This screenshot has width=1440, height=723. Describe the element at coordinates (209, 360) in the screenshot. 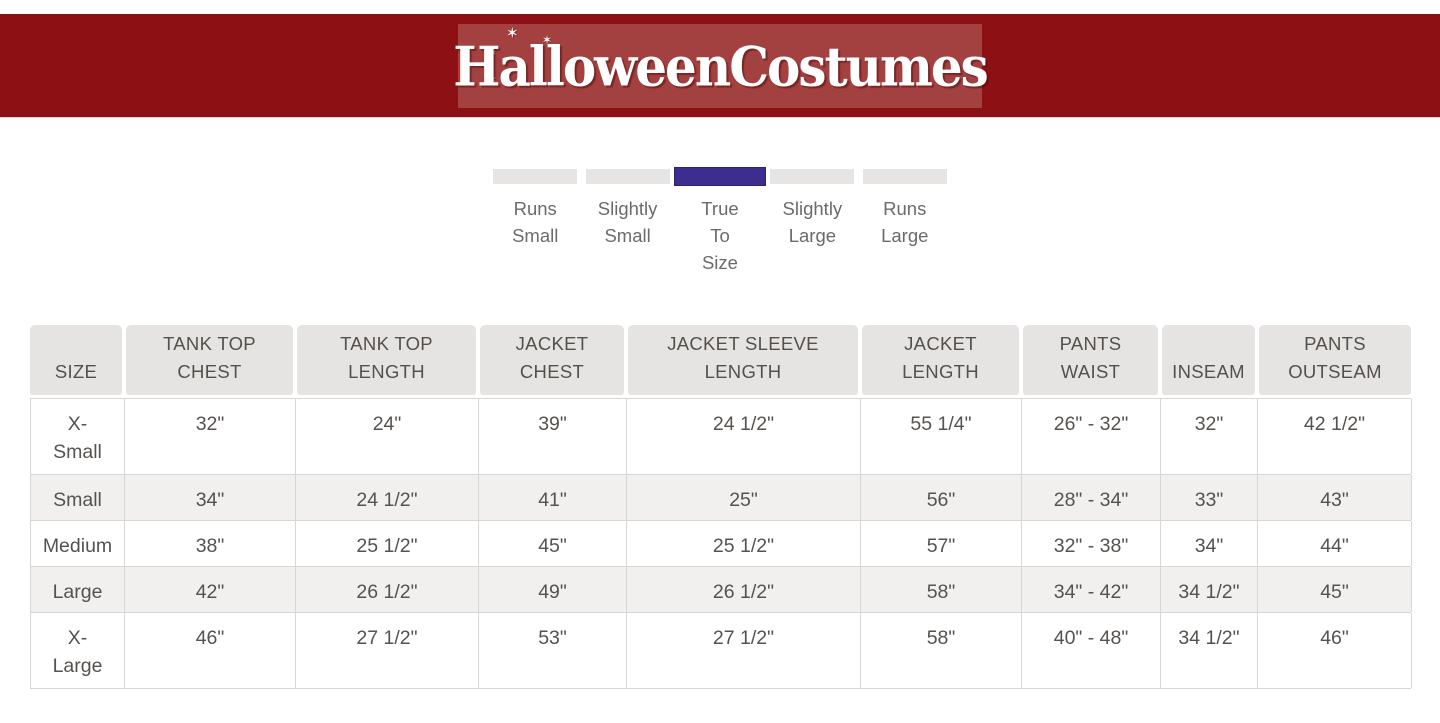

I see `column-header: TANK TOP CHEST` at that location.